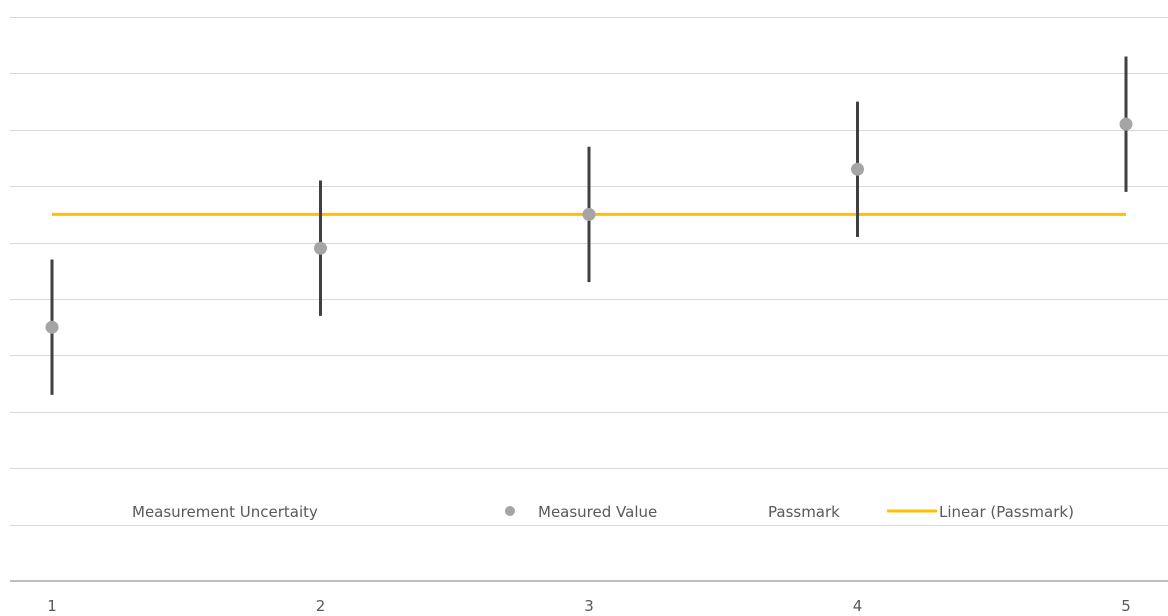 The image size is (1168, 616). What do you see at coordinates (858, 606) in the screenshot?
I see `x-tick-label: 4` at bounding box center [858, 606].